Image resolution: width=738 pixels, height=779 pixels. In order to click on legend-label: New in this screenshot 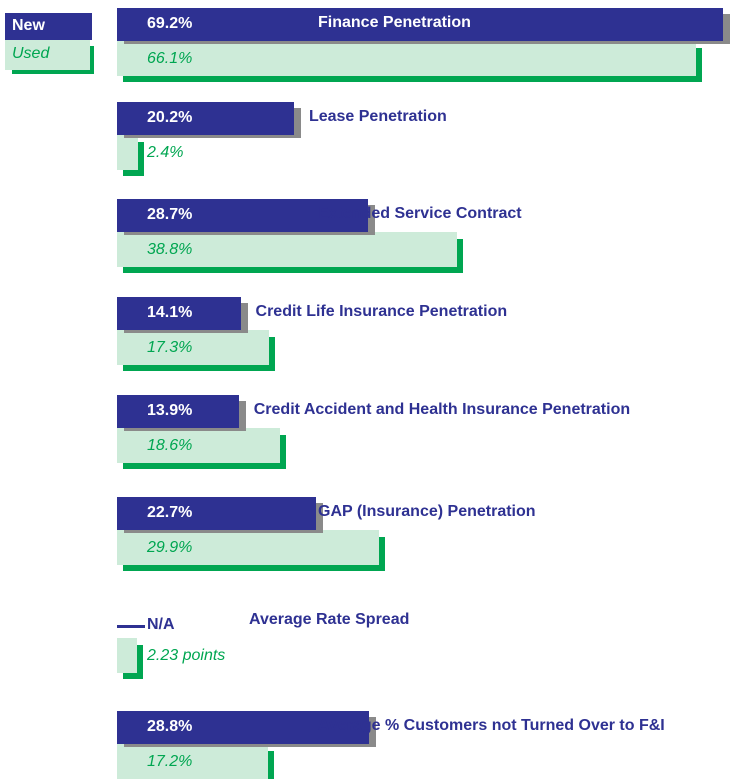, I will do `click(28, 25)`.